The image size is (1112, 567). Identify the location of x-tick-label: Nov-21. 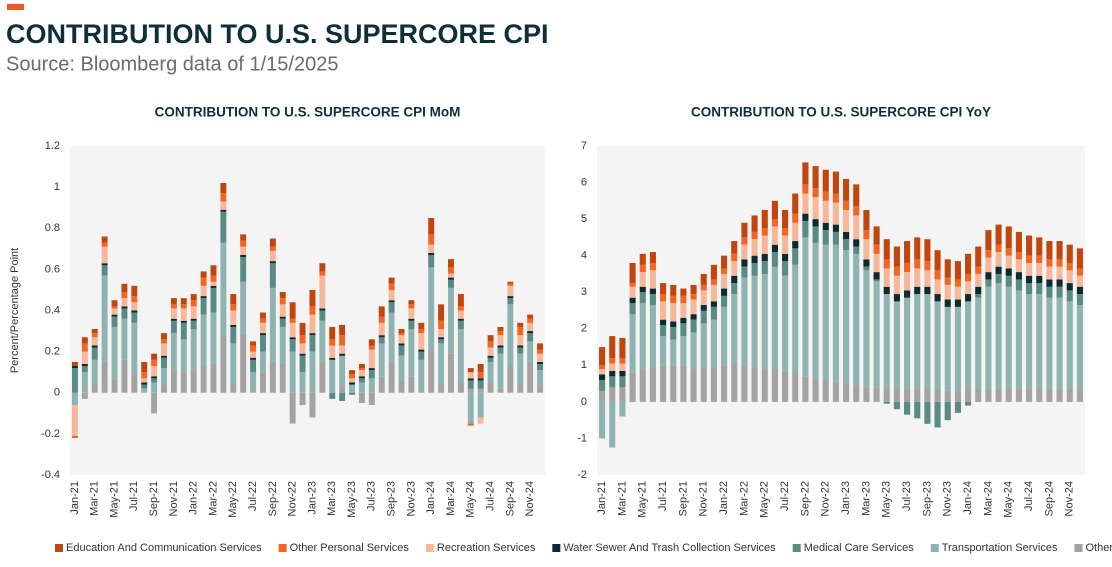
(704, 498).